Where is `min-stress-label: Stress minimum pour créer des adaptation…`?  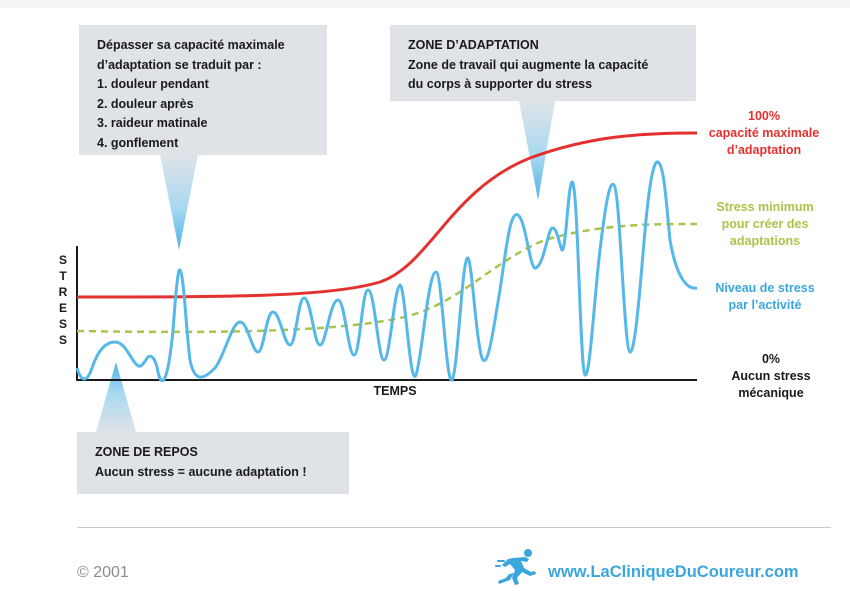
min-stress-label: Stress minimum pour créer des adaptation… is located at coordinates (765, 224).